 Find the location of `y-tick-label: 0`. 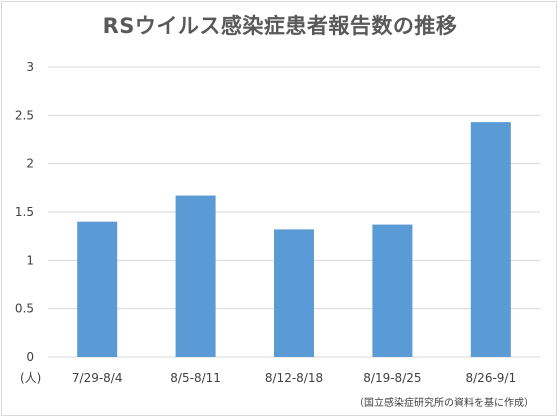

y-tick-label: 0 is located at coordinates (30, 357).